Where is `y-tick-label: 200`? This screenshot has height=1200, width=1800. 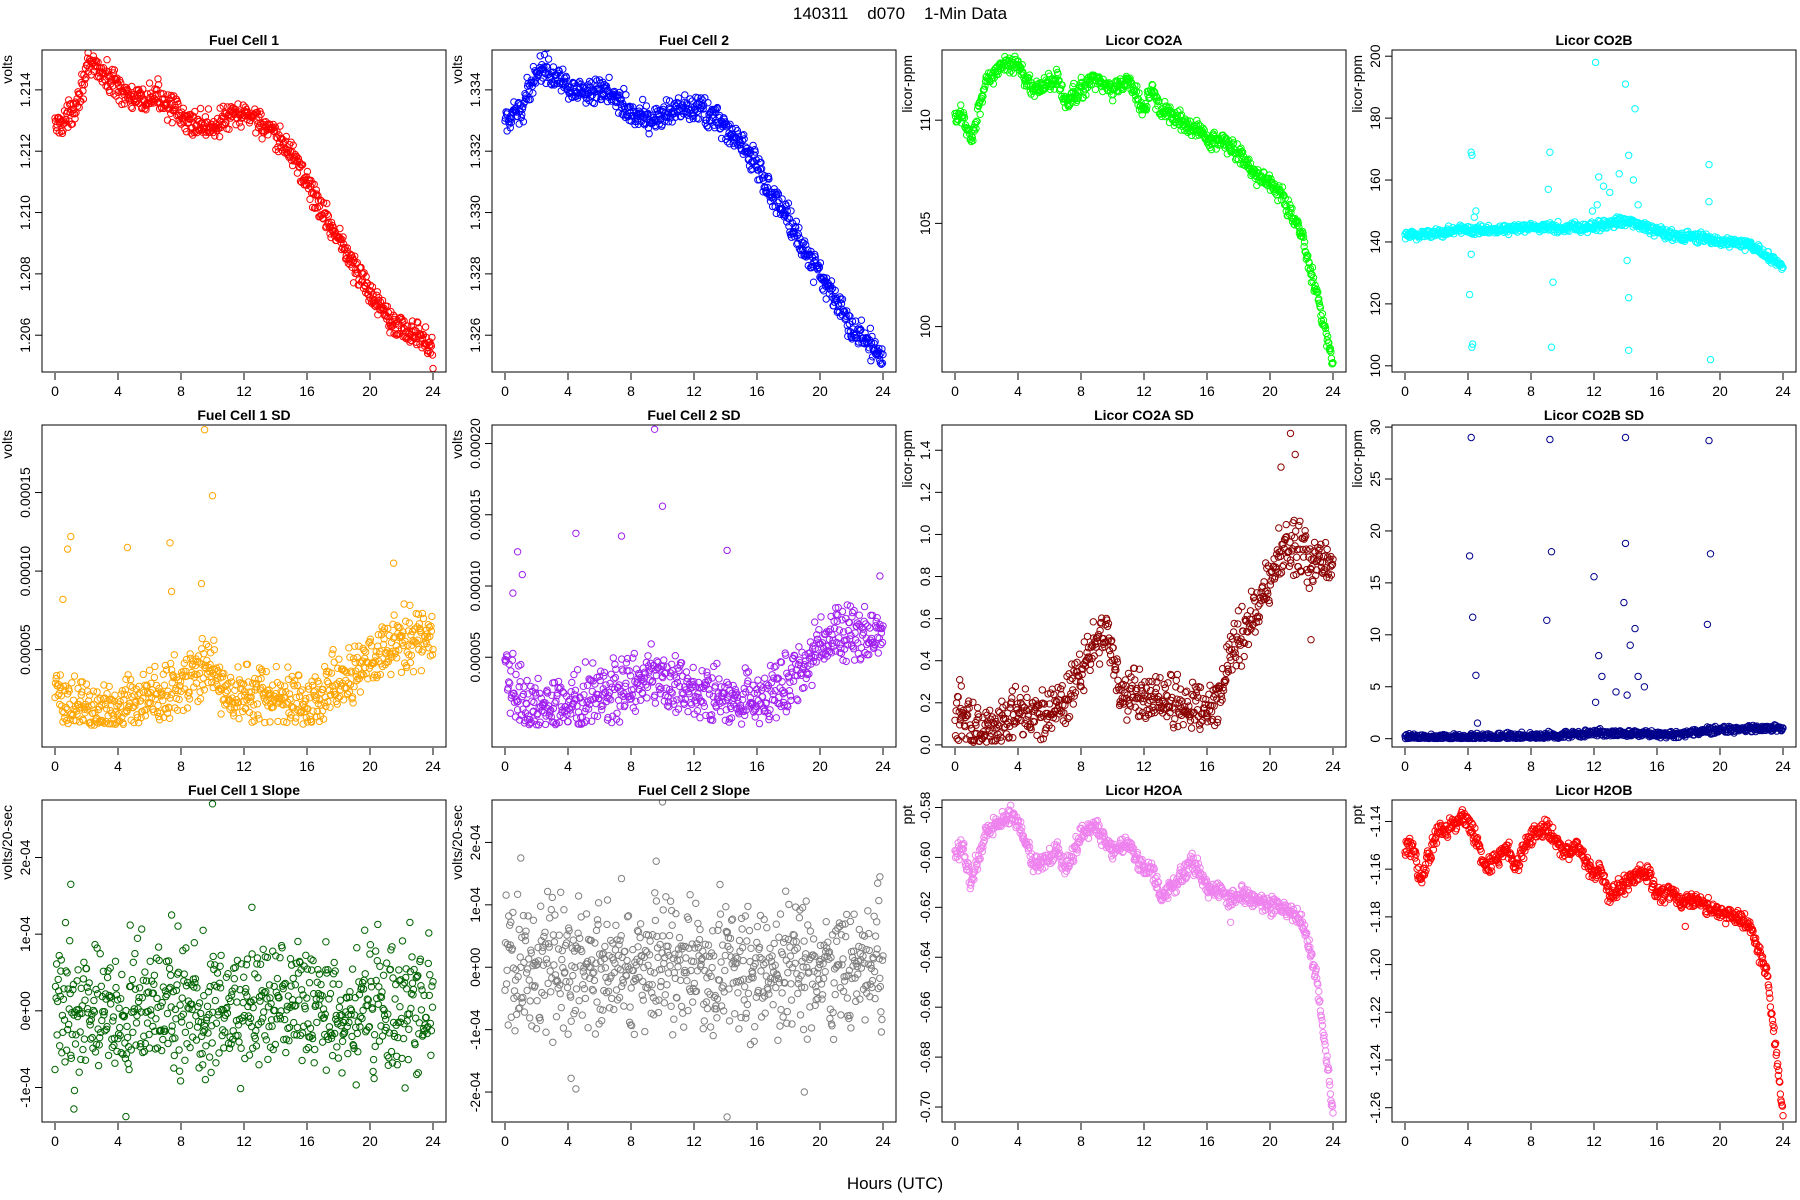
y-tick-label: 200 is located at coordinates (1375, 56).